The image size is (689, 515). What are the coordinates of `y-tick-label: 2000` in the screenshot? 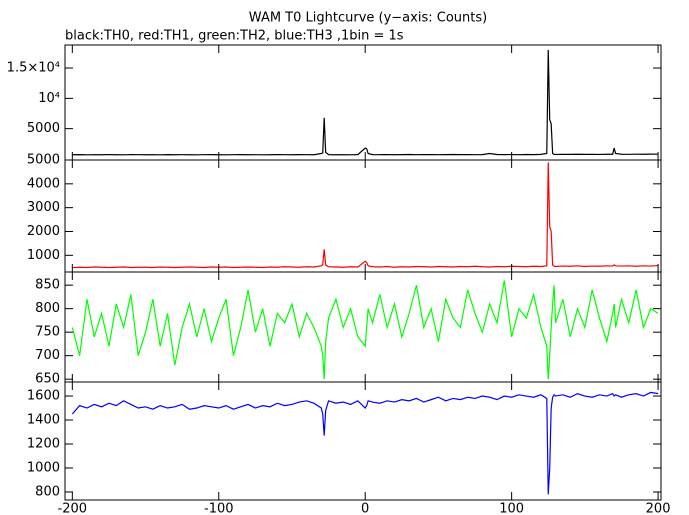 It's located at (43, 231).